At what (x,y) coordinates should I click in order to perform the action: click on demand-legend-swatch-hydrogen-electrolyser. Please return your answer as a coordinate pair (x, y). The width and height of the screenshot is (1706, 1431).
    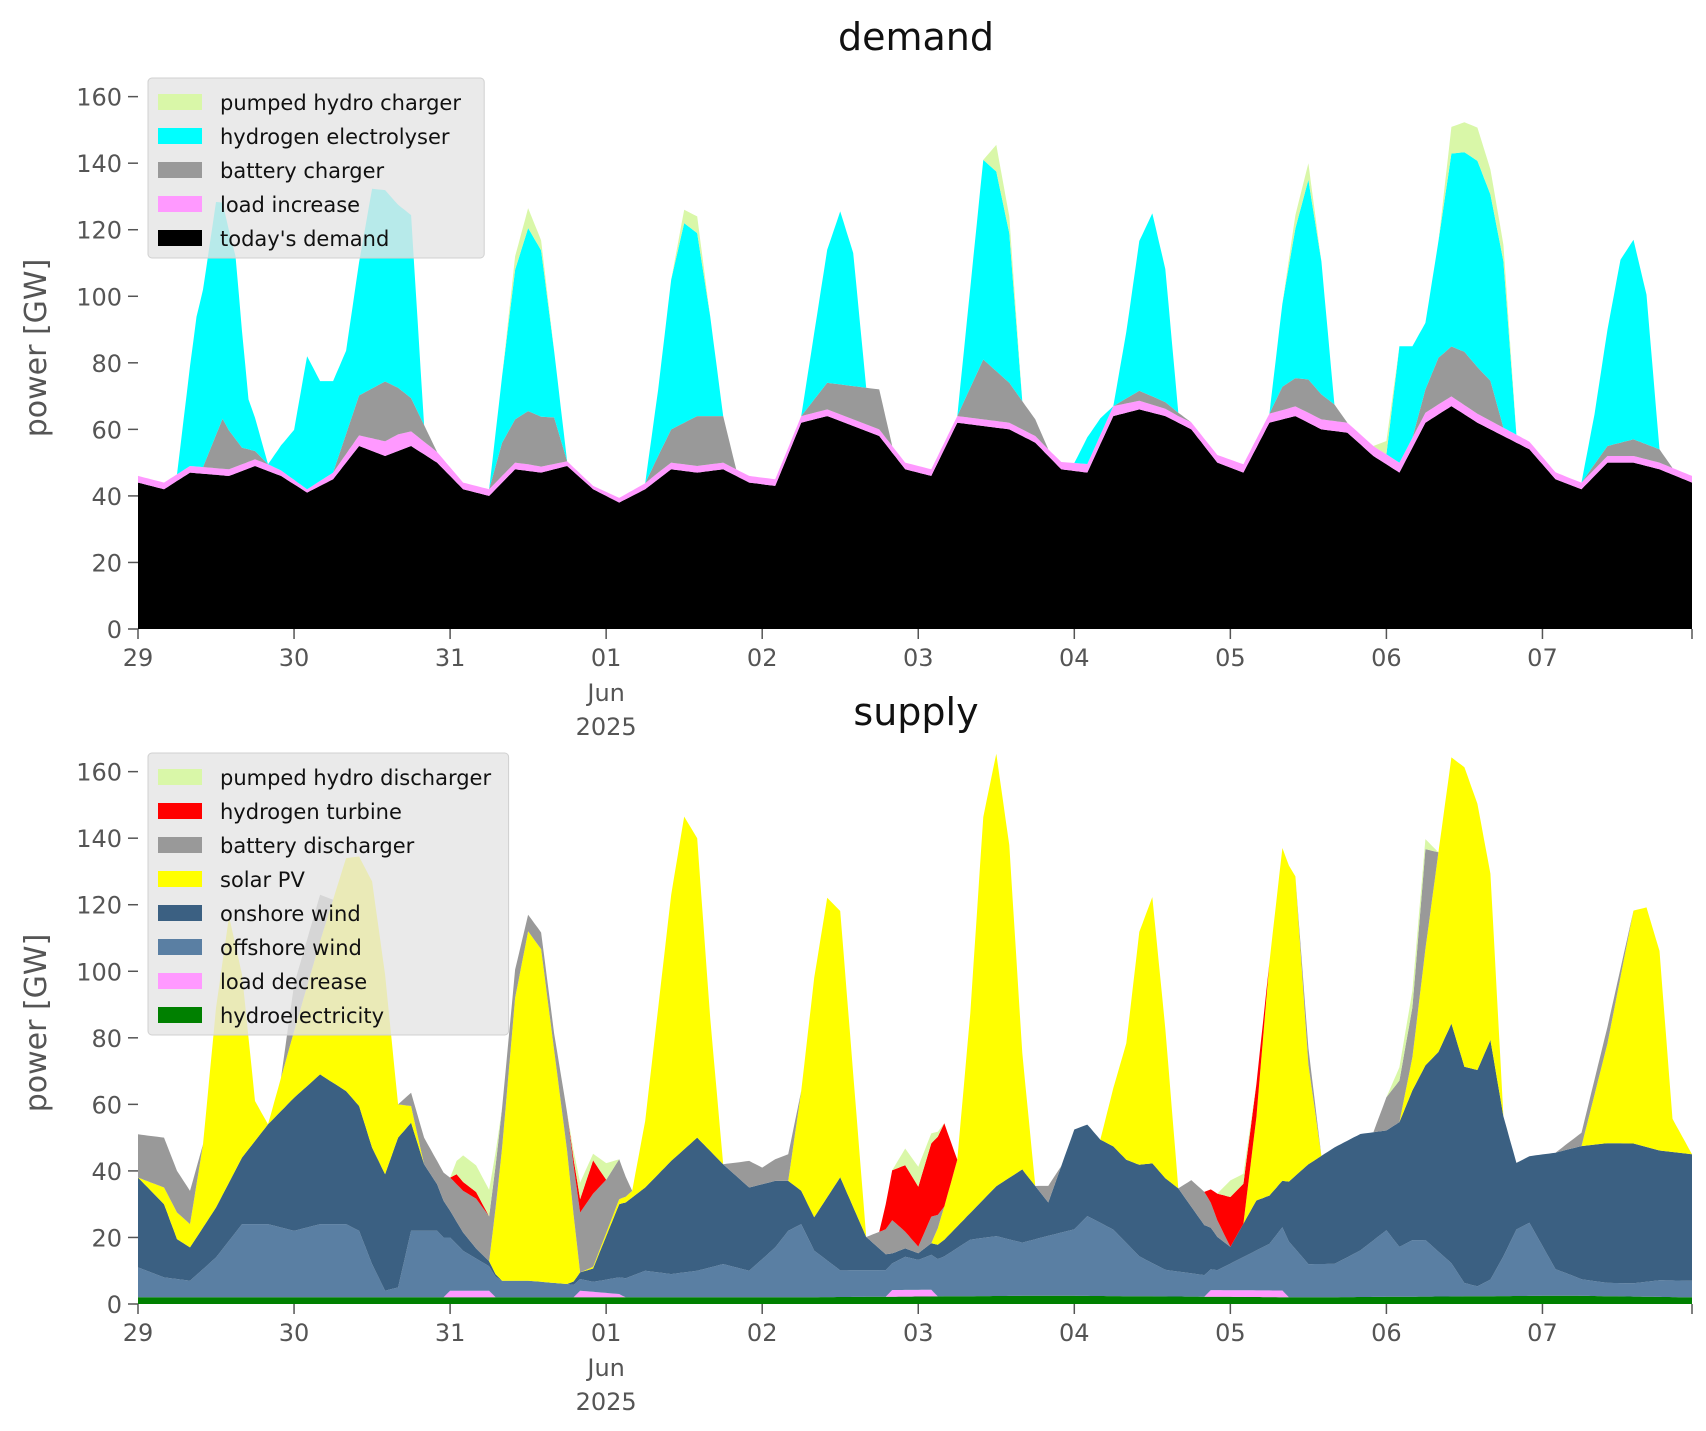
    Looking at the image, I should click on (180, 136).